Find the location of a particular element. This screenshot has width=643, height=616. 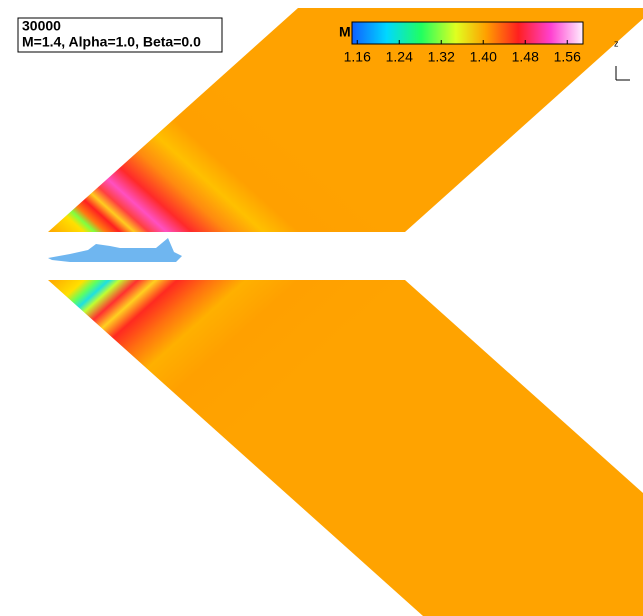

colorbar-label: M is located at coordinates (345, 32).